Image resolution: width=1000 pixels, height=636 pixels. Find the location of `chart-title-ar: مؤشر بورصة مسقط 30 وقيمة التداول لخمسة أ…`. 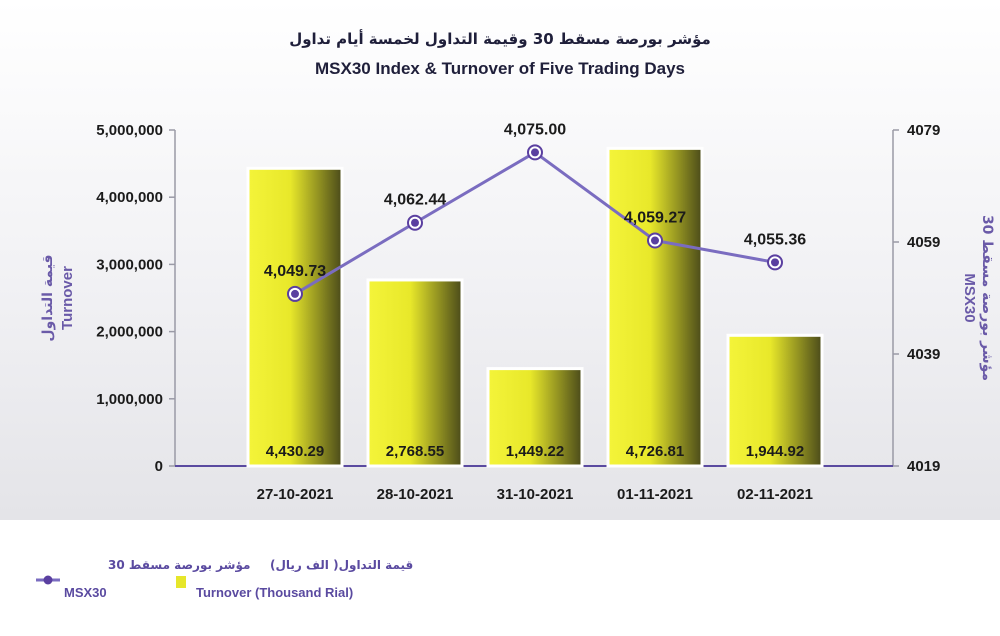

chart-title-ar: مؤشر بورصة مسقط 30 وقيمة التداول لخمسة أ… is located at coordinates (500, 38).